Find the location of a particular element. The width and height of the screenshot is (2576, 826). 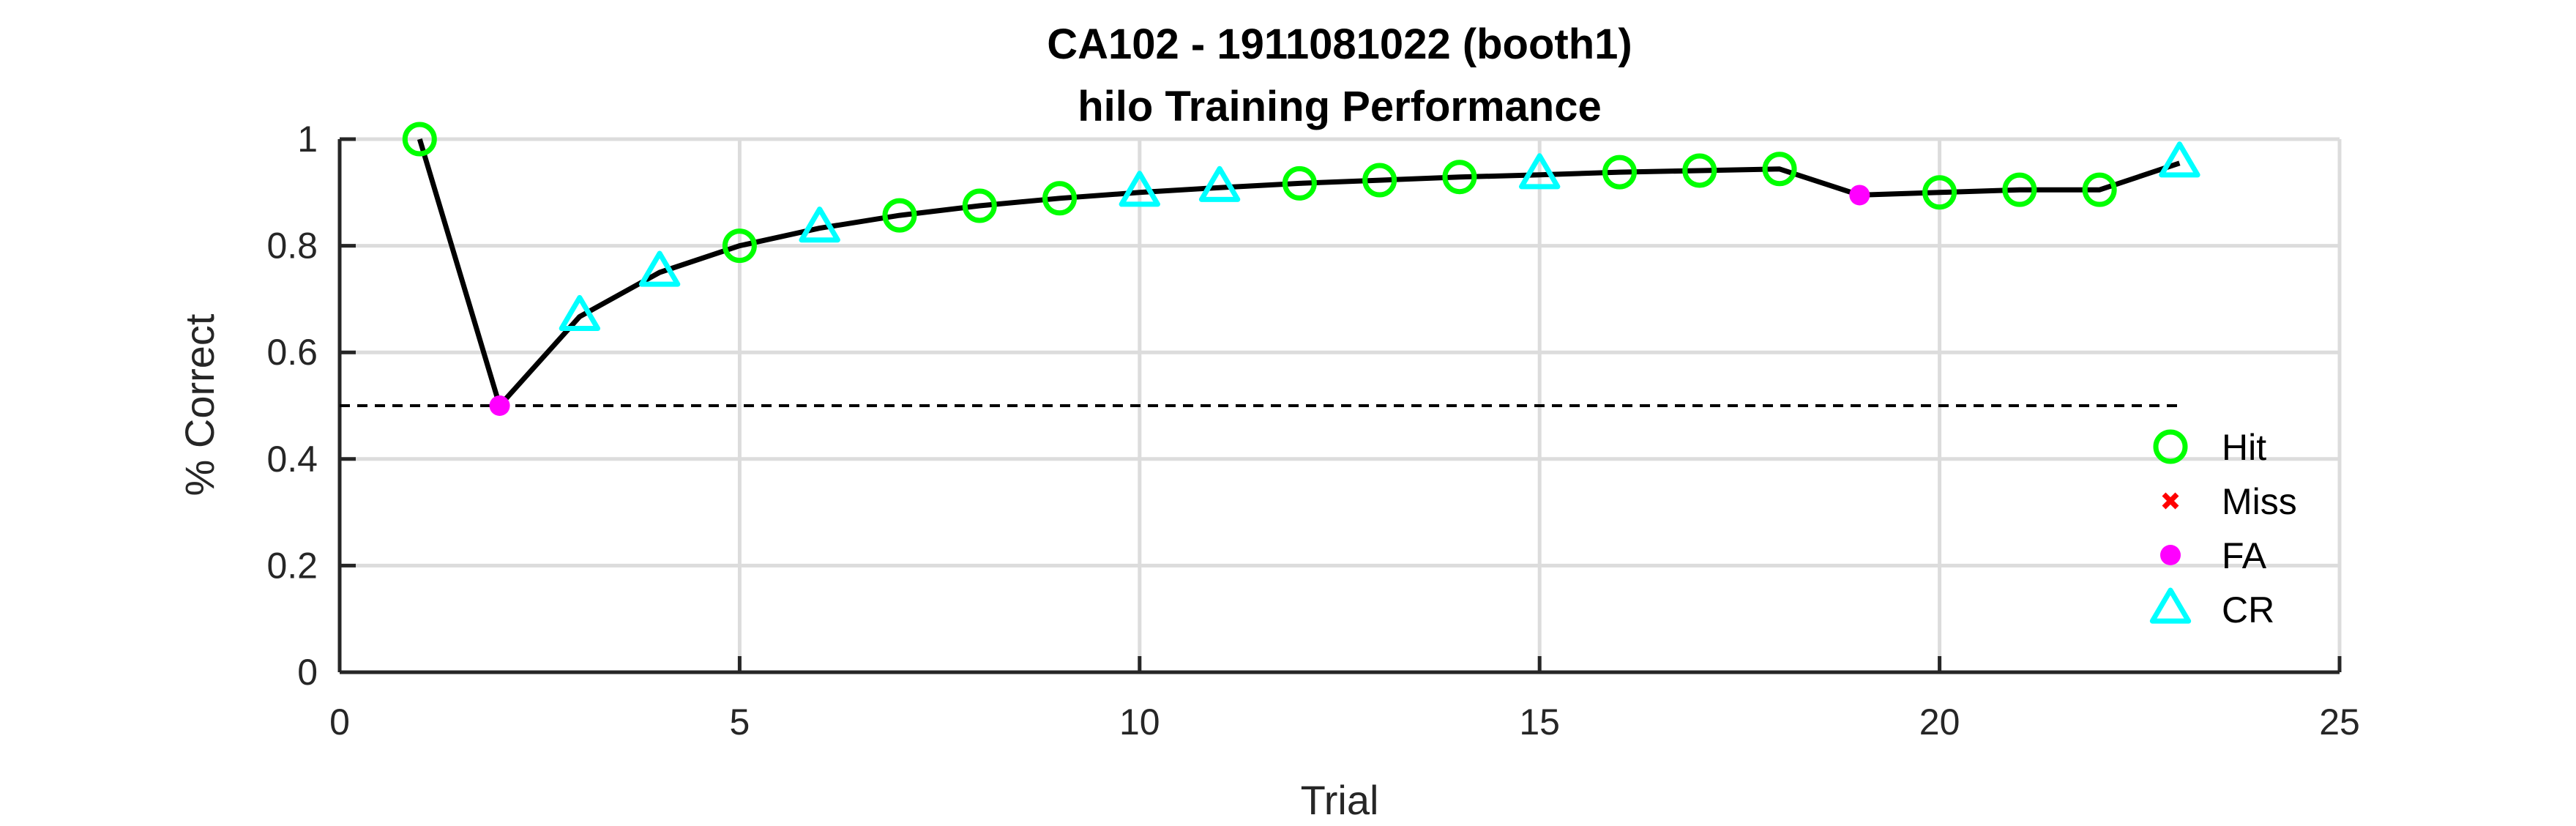

x-tick-label: 0 is located at coordinates (339, 723).